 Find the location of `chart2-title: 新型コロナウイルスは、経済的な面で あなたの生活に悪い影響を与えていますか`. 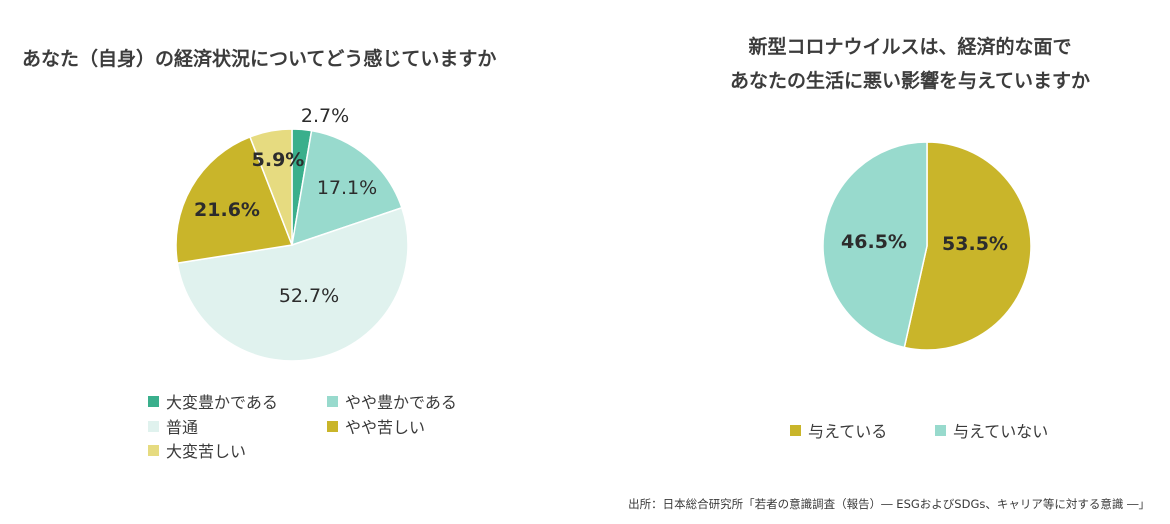

chart2-title: 新型コロナウイルスは、経済的な面で あなたの生活に悪い影響を与えていますか is located at coordinates (910, 64).